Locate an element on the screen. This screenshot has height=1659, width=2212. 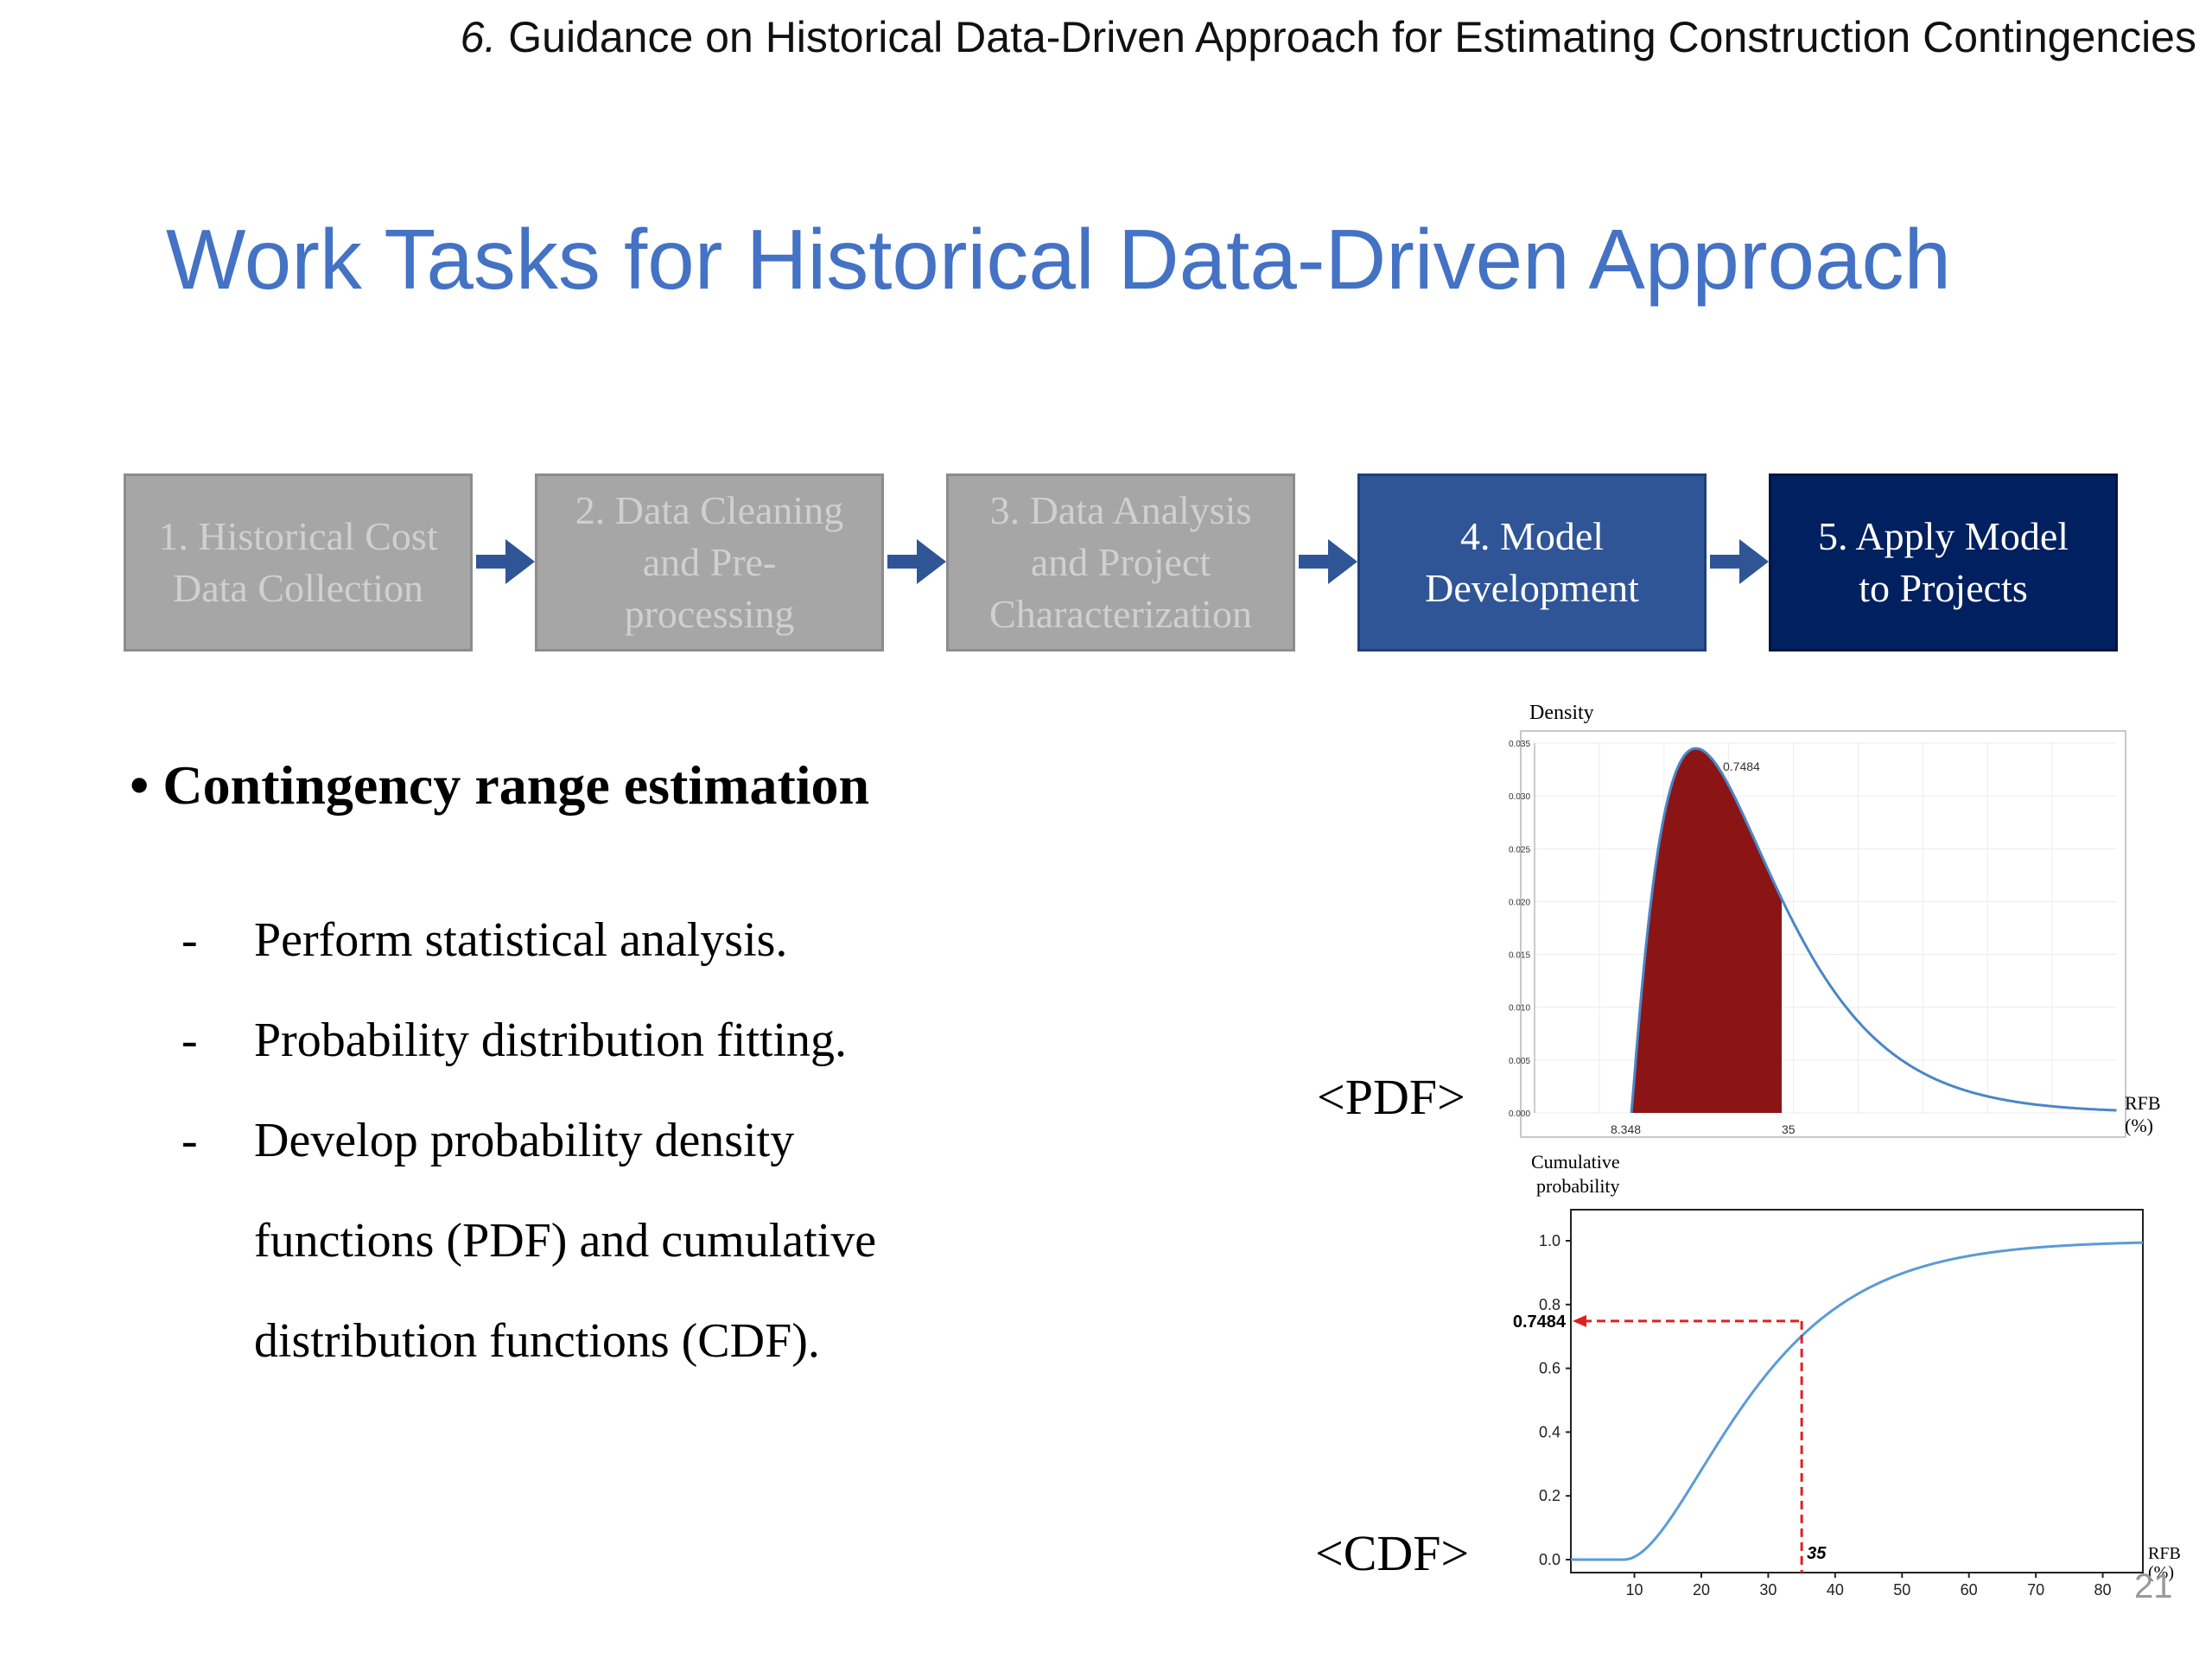
pdf-ytick: 0.020 is located at coordinates (1519, 902).